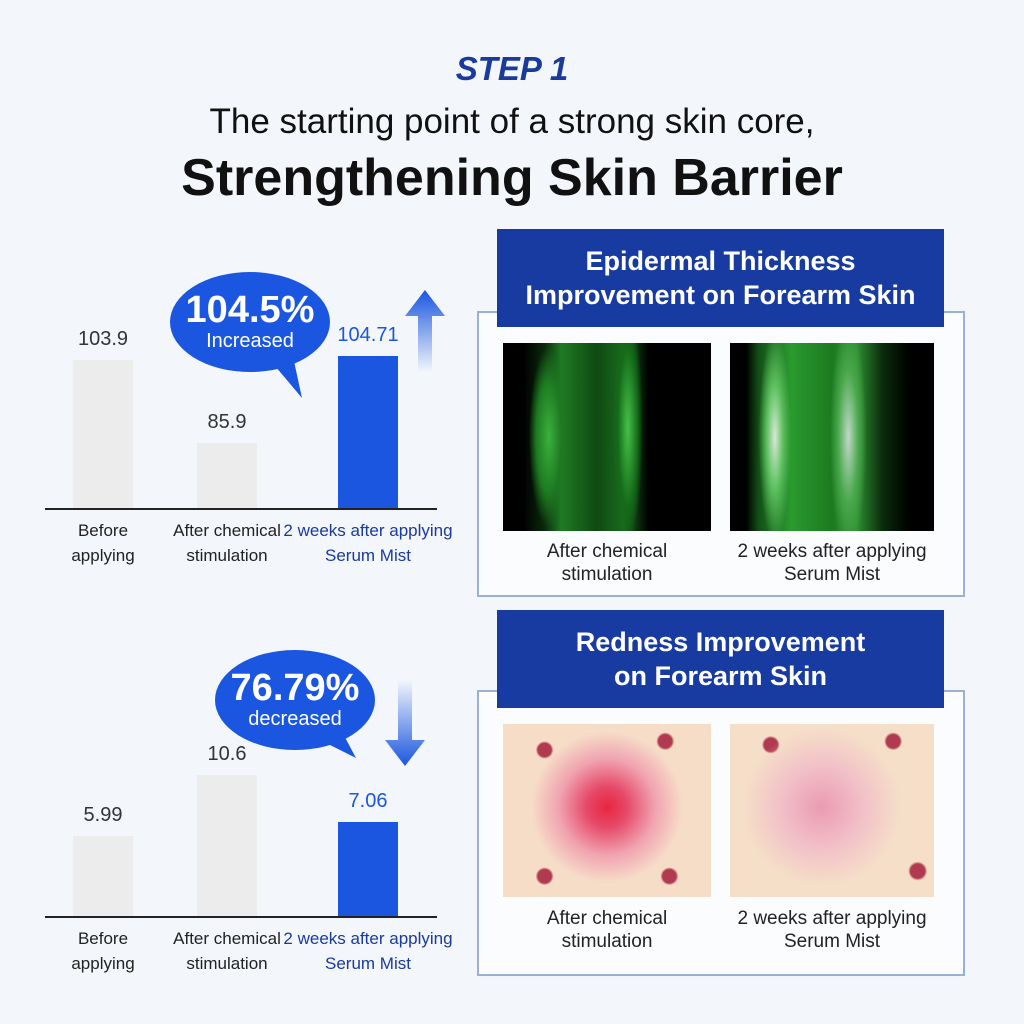  Describe the element at coordinates (227, 753) in the screenshot. I see `value-label: 10.6` at that location.